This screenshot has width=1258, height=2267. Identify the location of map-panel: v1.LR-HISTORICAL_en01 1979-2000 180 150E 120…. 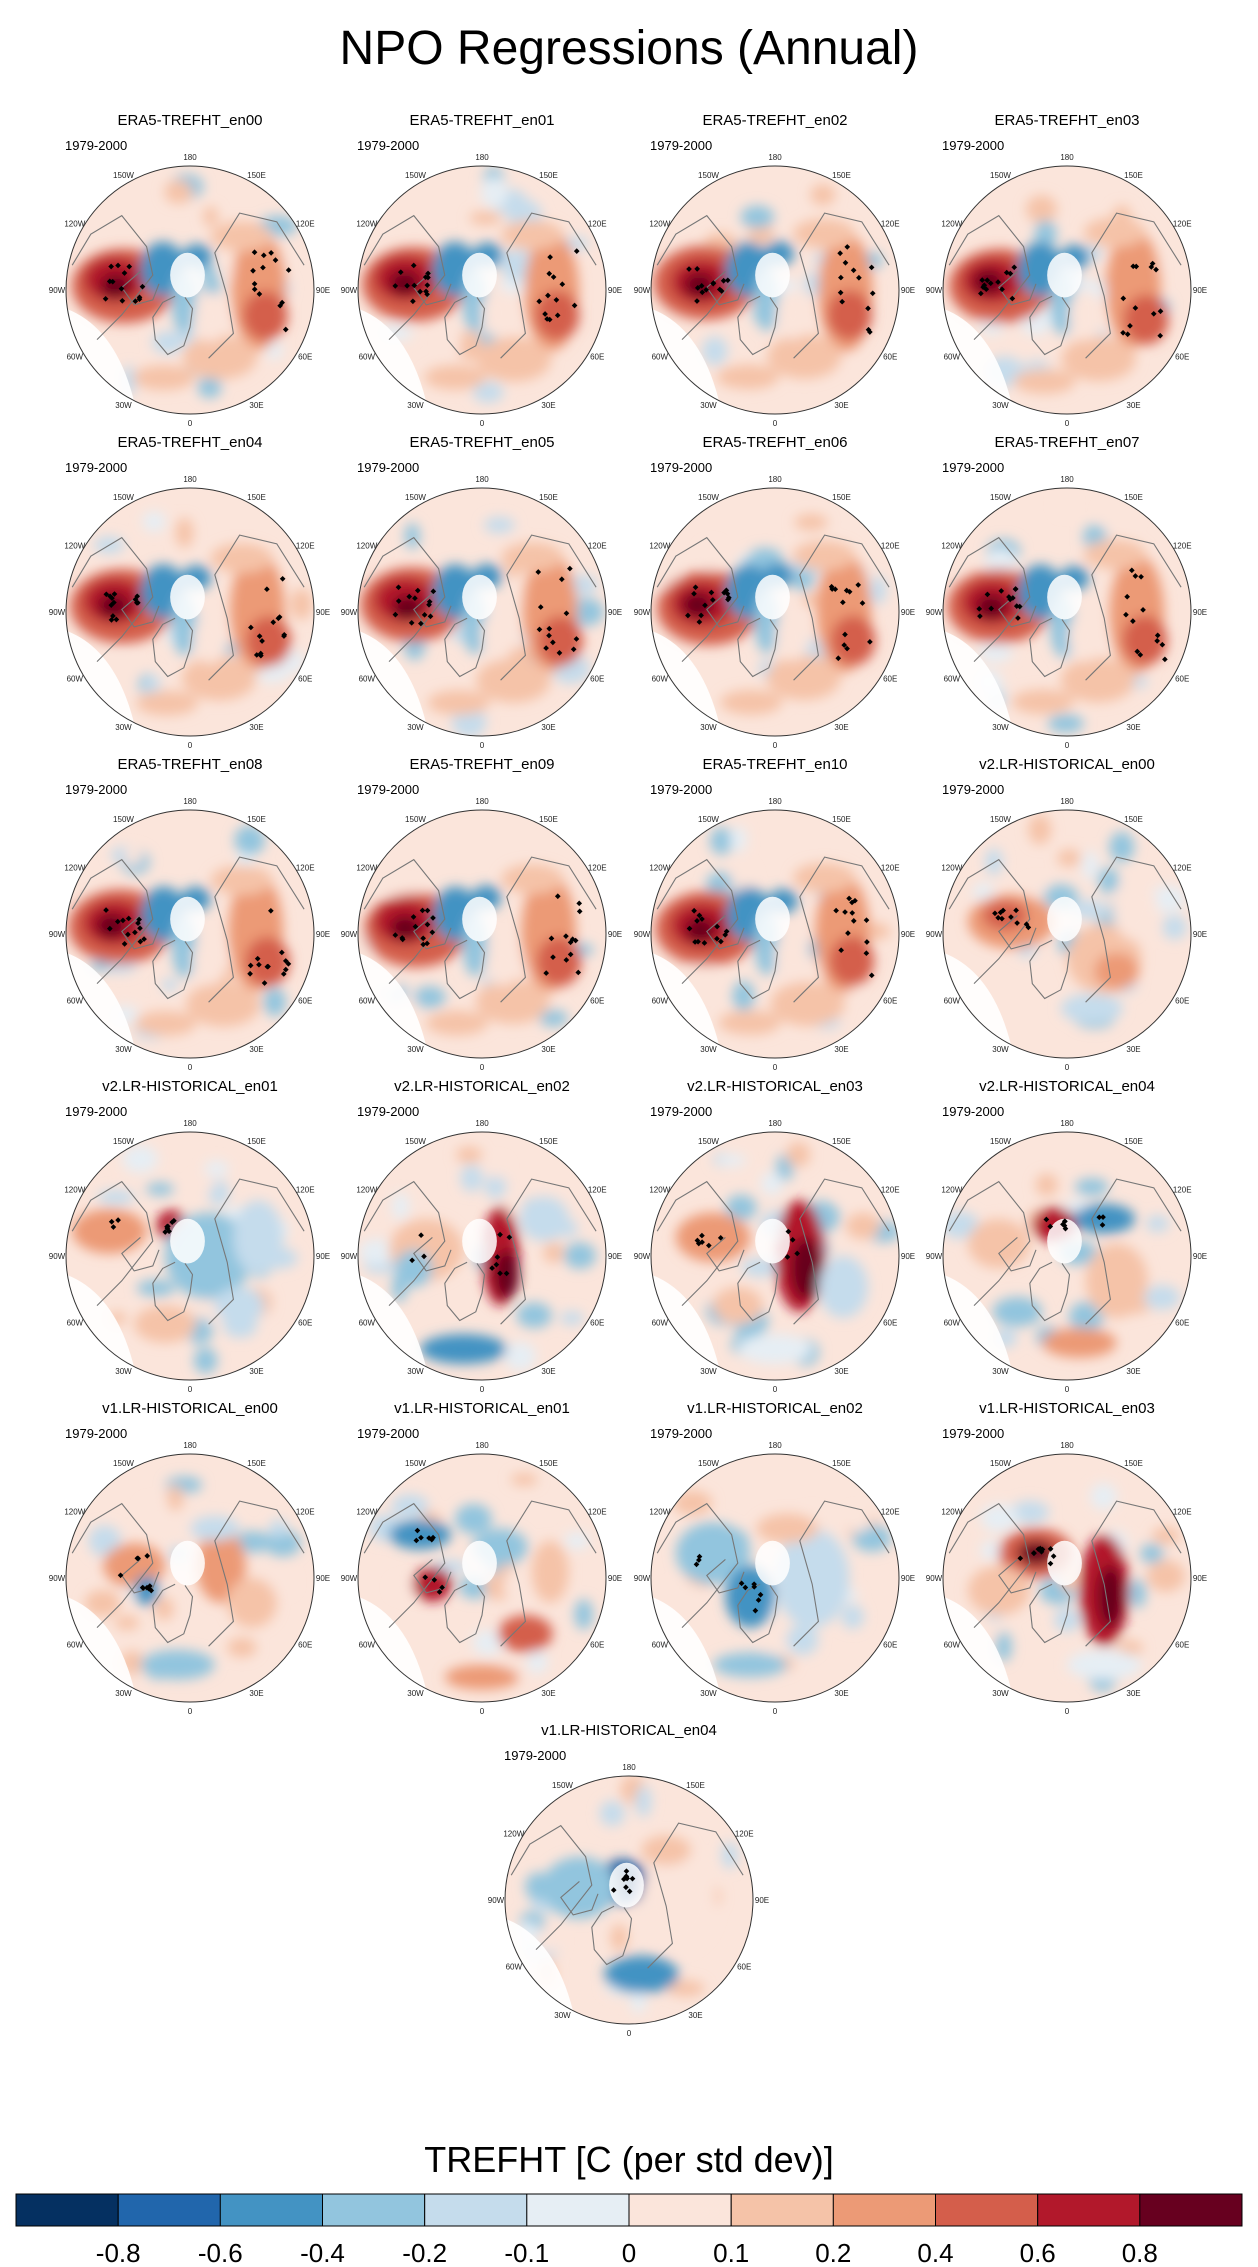
(481, 1558).